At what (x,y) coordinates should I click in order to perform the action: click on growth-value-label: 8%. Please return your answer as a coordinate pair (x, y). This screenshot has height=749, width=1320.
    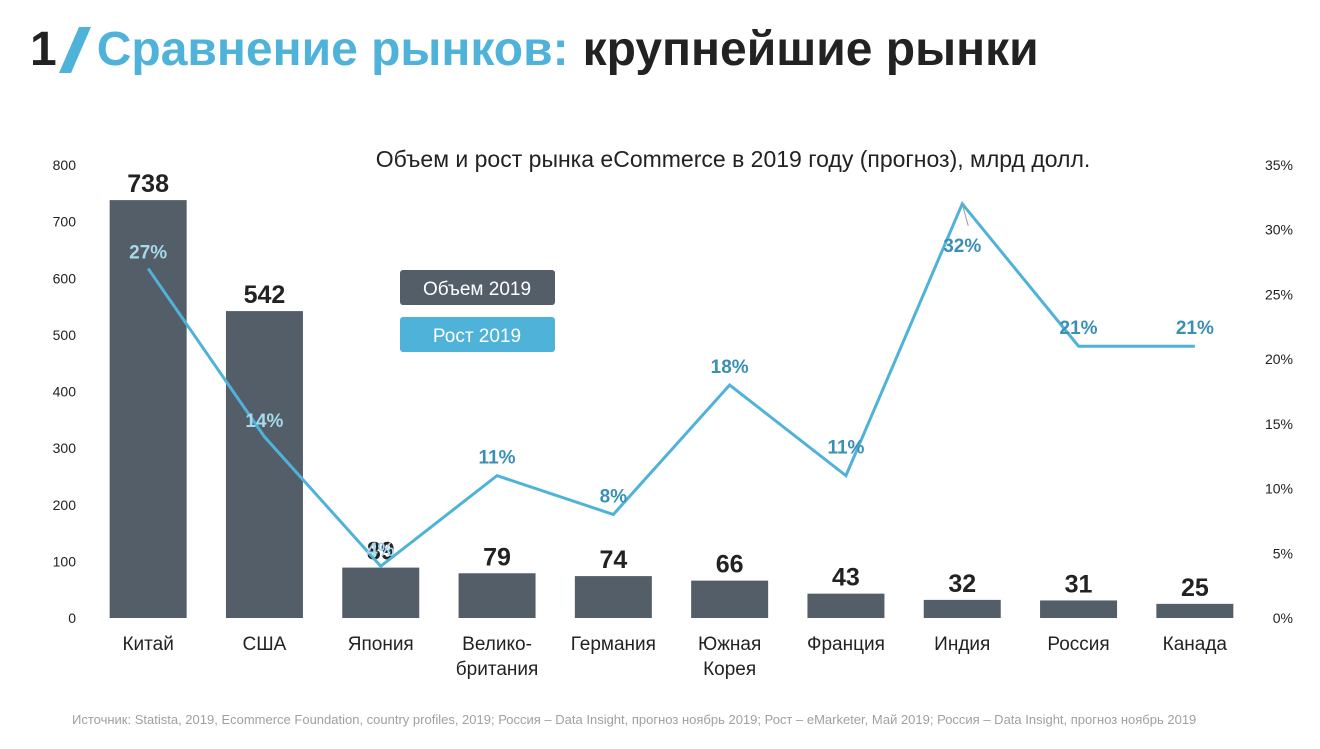
    Looking at the image, I should click on (614, 496).